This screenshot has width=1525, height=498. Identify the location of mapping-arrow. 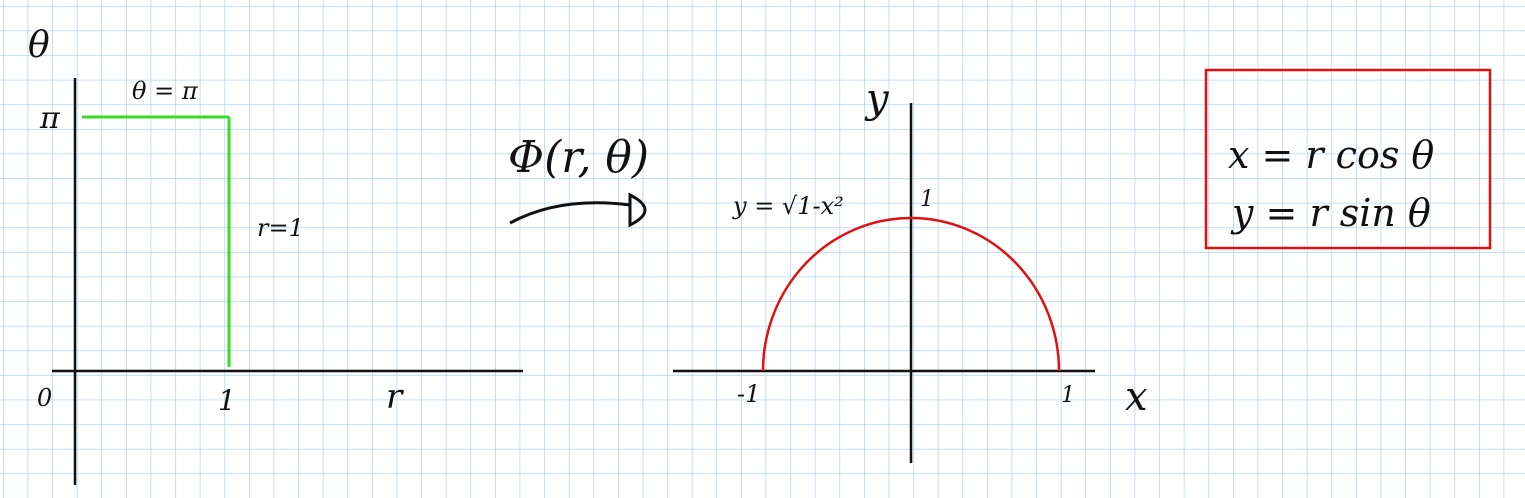
(570, 213).